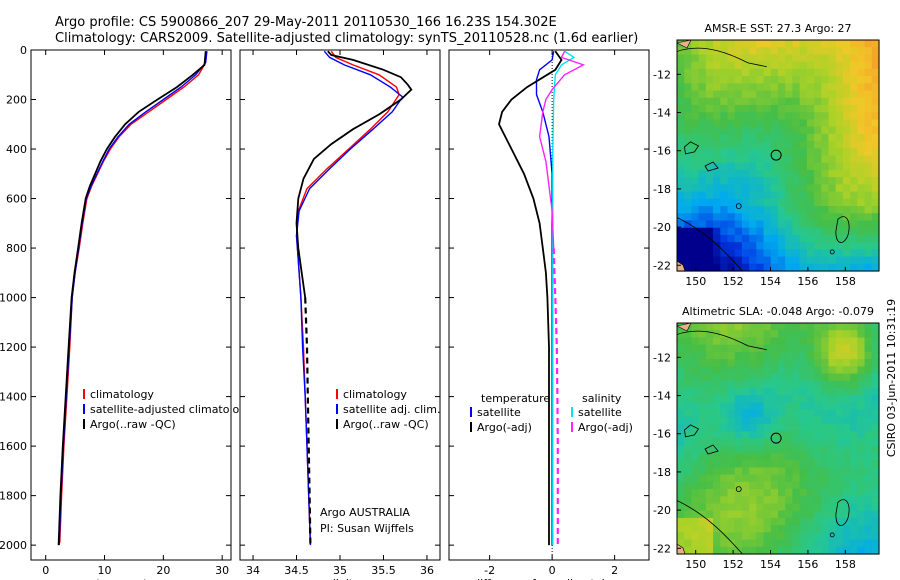  Describe the element at coordinates (13, 347) in the screenshot. I see `y-tick-label: 1200` at that location.